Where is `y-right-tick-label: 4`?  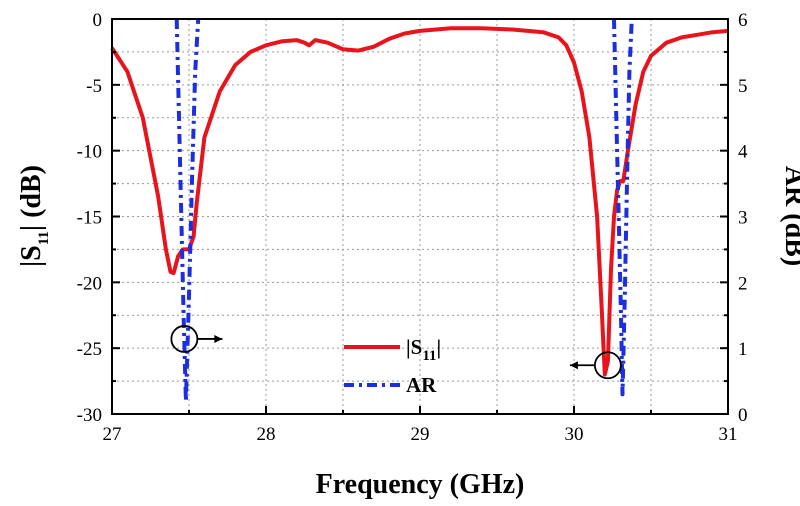 y-right-tick-label: 4 is located at coordinates (743, 152).